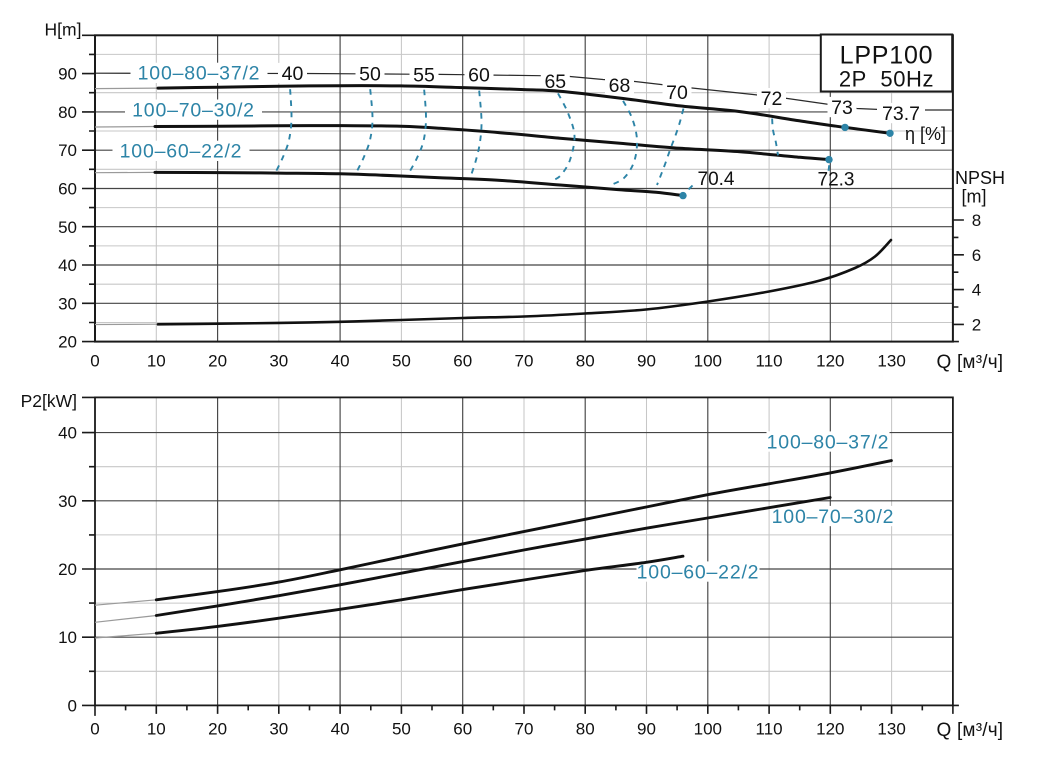  Describe the element at coordinates (976, 220) in the screenshot. I see `svg-text: 8` at that location.